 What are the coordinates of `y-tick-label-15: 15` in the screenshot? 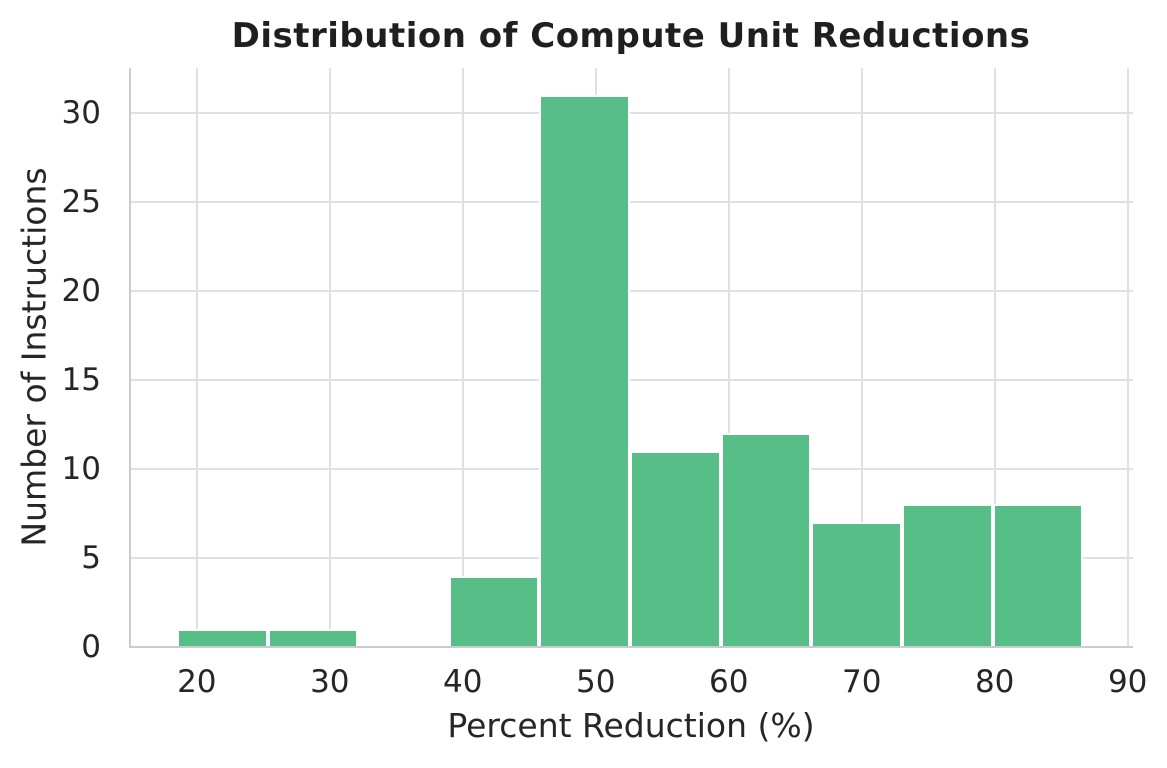 It's located at (81, 379).